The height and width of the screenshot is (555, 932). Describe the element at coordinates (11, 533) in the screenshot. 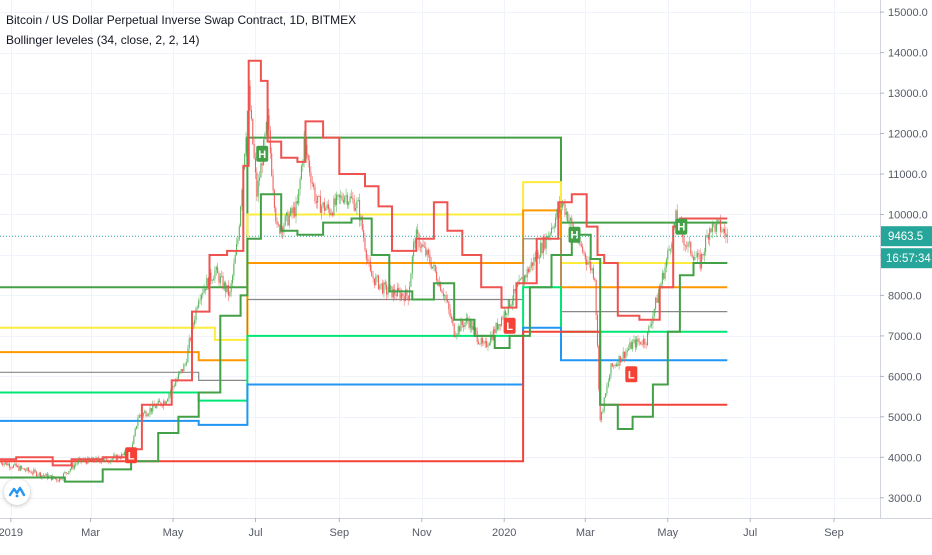

I see `x-tick-label: 2019` at that location.